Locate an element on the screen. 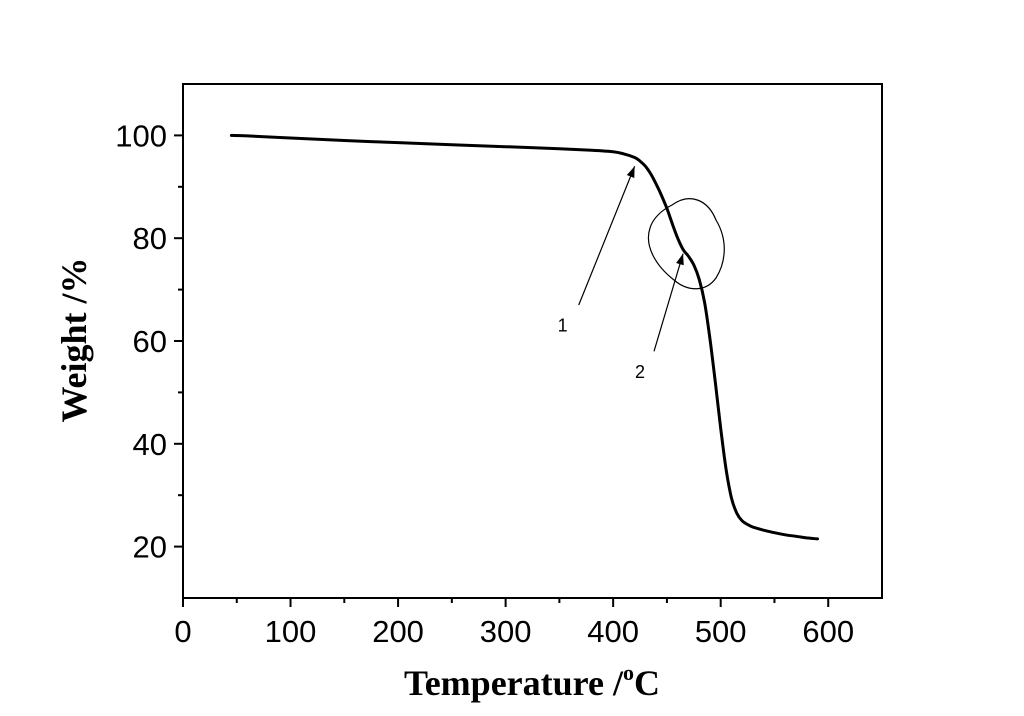  y-axis-title: Weight /% is located at coordinates (74, 339).